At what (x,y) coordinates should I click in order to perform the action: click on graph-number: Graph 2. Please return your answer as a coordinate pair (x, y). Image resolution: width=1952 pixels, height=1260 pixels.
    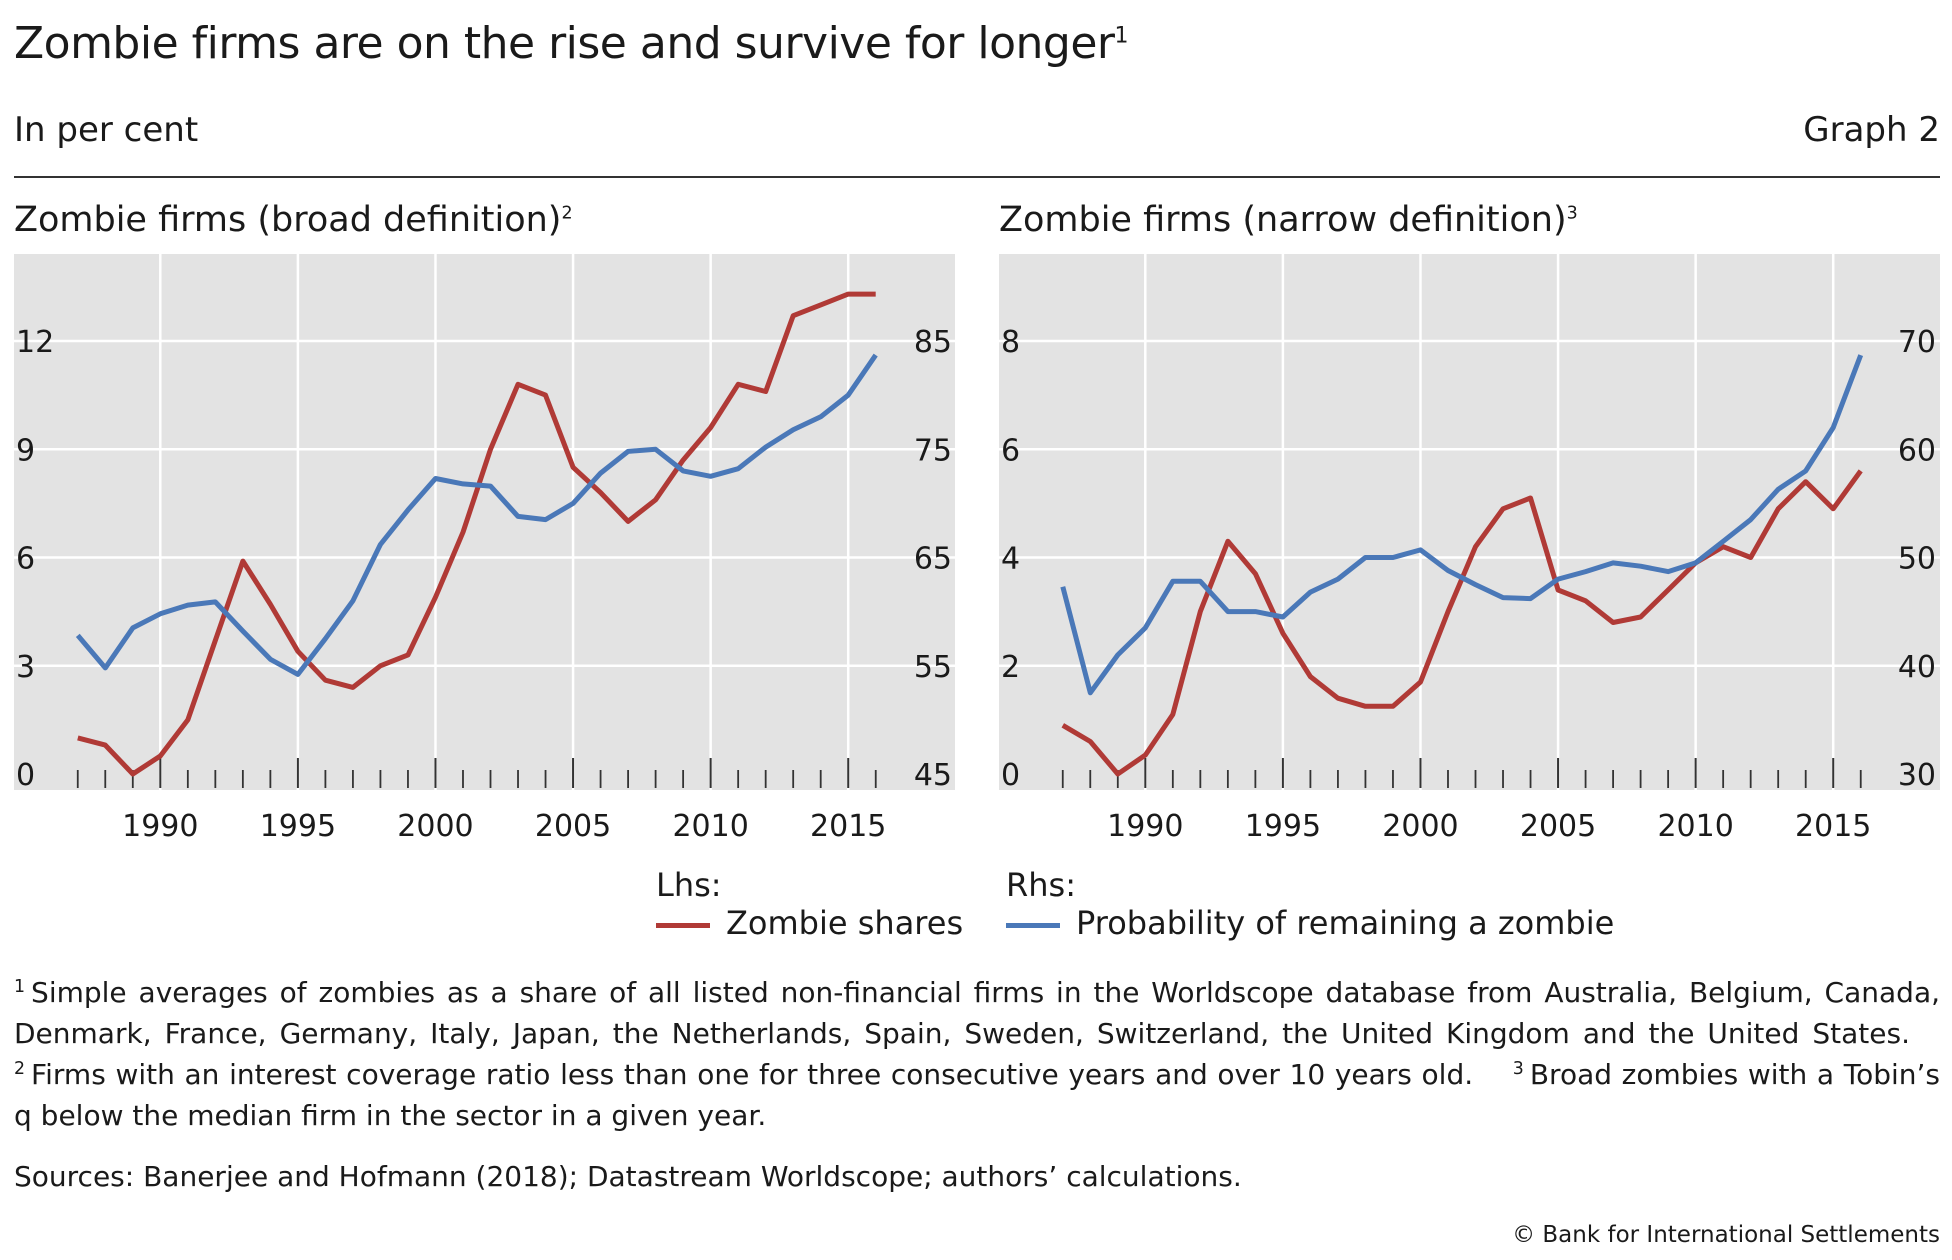
    Looking at the image, I should click on (1871, 130).